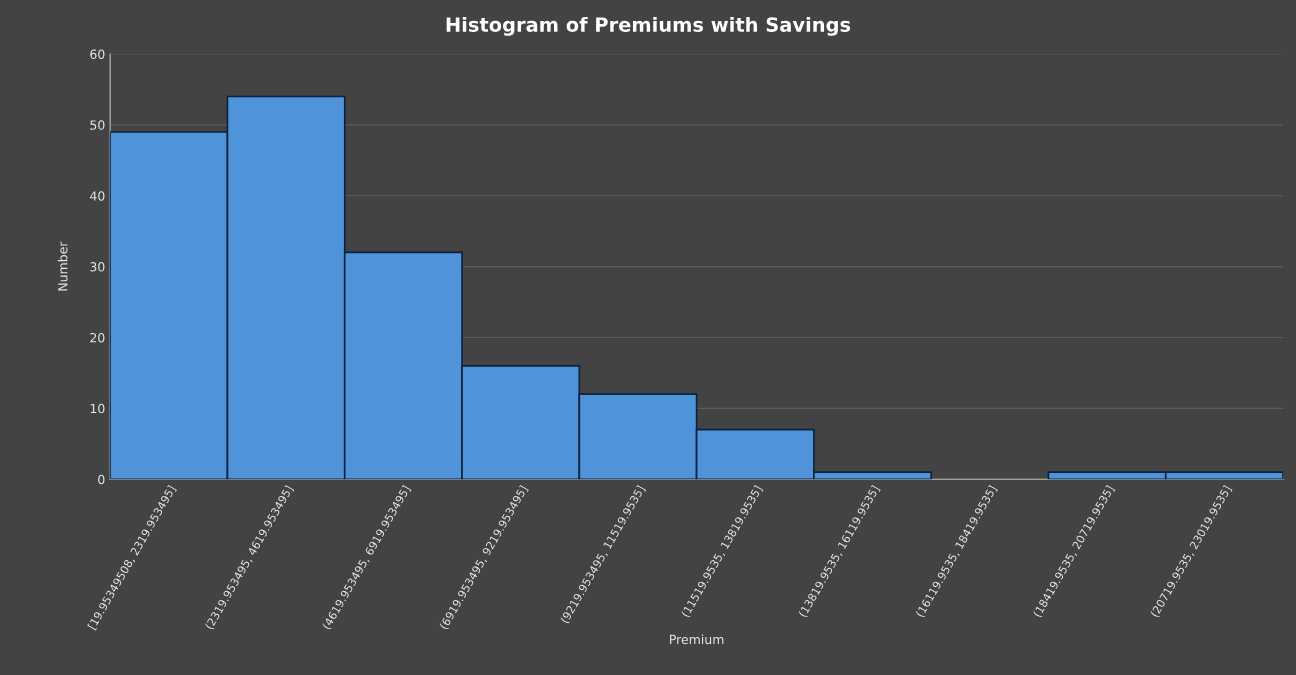  Describe the element at coordinates (97, 337) in the screenshot. I see `y-tick-label: 20` at that location.